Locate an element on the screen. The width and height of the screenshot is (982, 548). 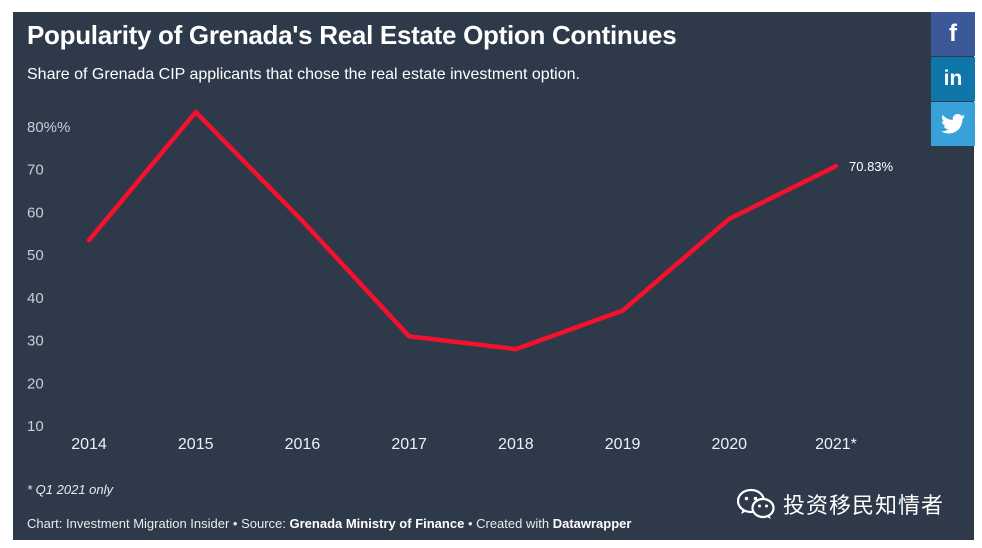
twitter-share-button is located at coordinates (953, 124).